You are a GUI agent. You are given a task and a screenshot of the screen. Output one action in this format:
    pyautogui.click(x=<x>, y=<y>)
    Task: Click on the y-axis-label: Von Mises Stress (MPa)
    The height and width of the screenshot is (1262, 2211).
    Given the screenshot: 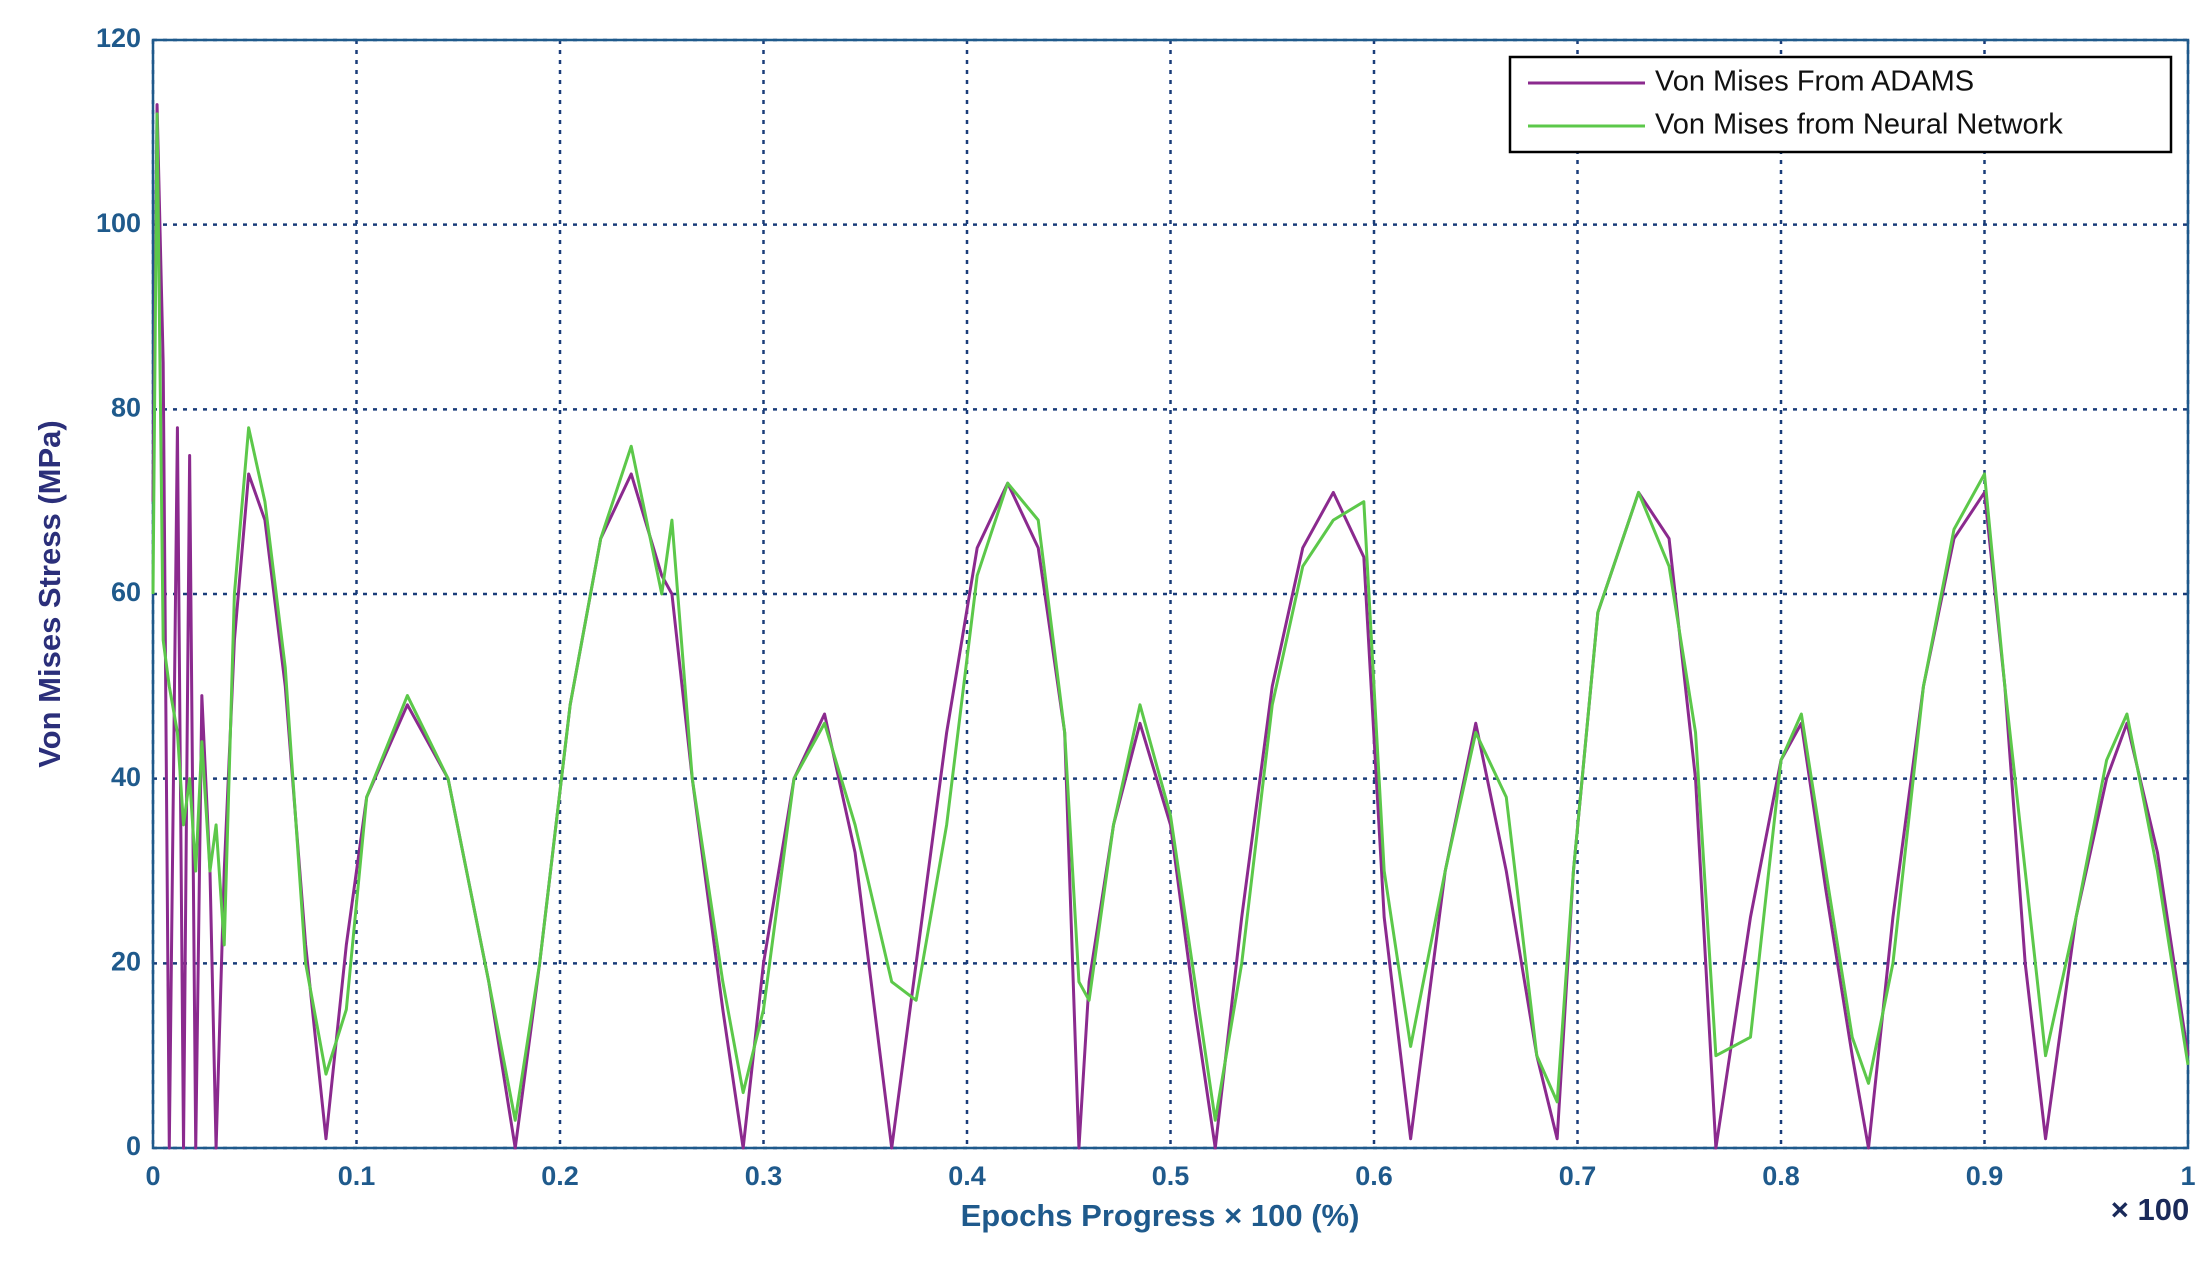 What is the action you would take?
    pyautogui.click(x=49, y=593)
    